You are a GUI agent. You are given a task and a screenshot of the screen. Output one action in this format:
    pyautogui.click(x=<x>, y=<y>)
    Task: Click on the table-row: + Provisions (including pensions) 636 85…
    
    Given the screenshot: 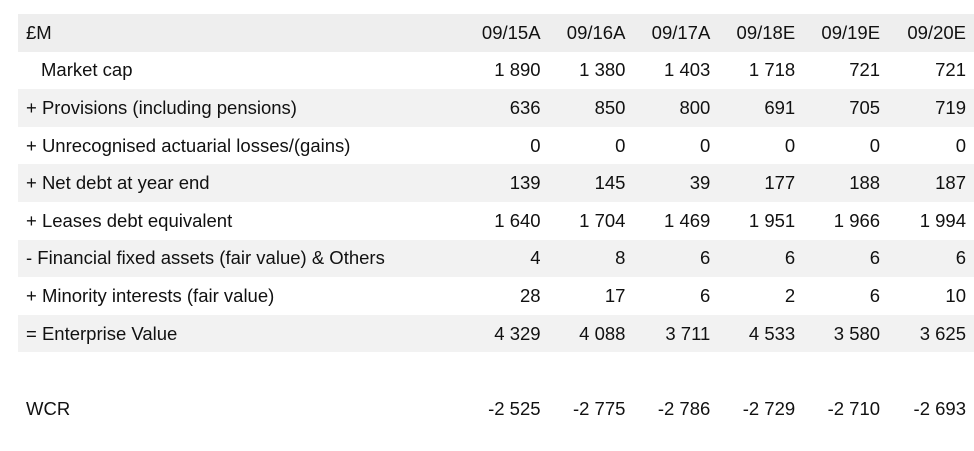 What is the action you would take?
    pyautogui.click(x=496, y=108)
    